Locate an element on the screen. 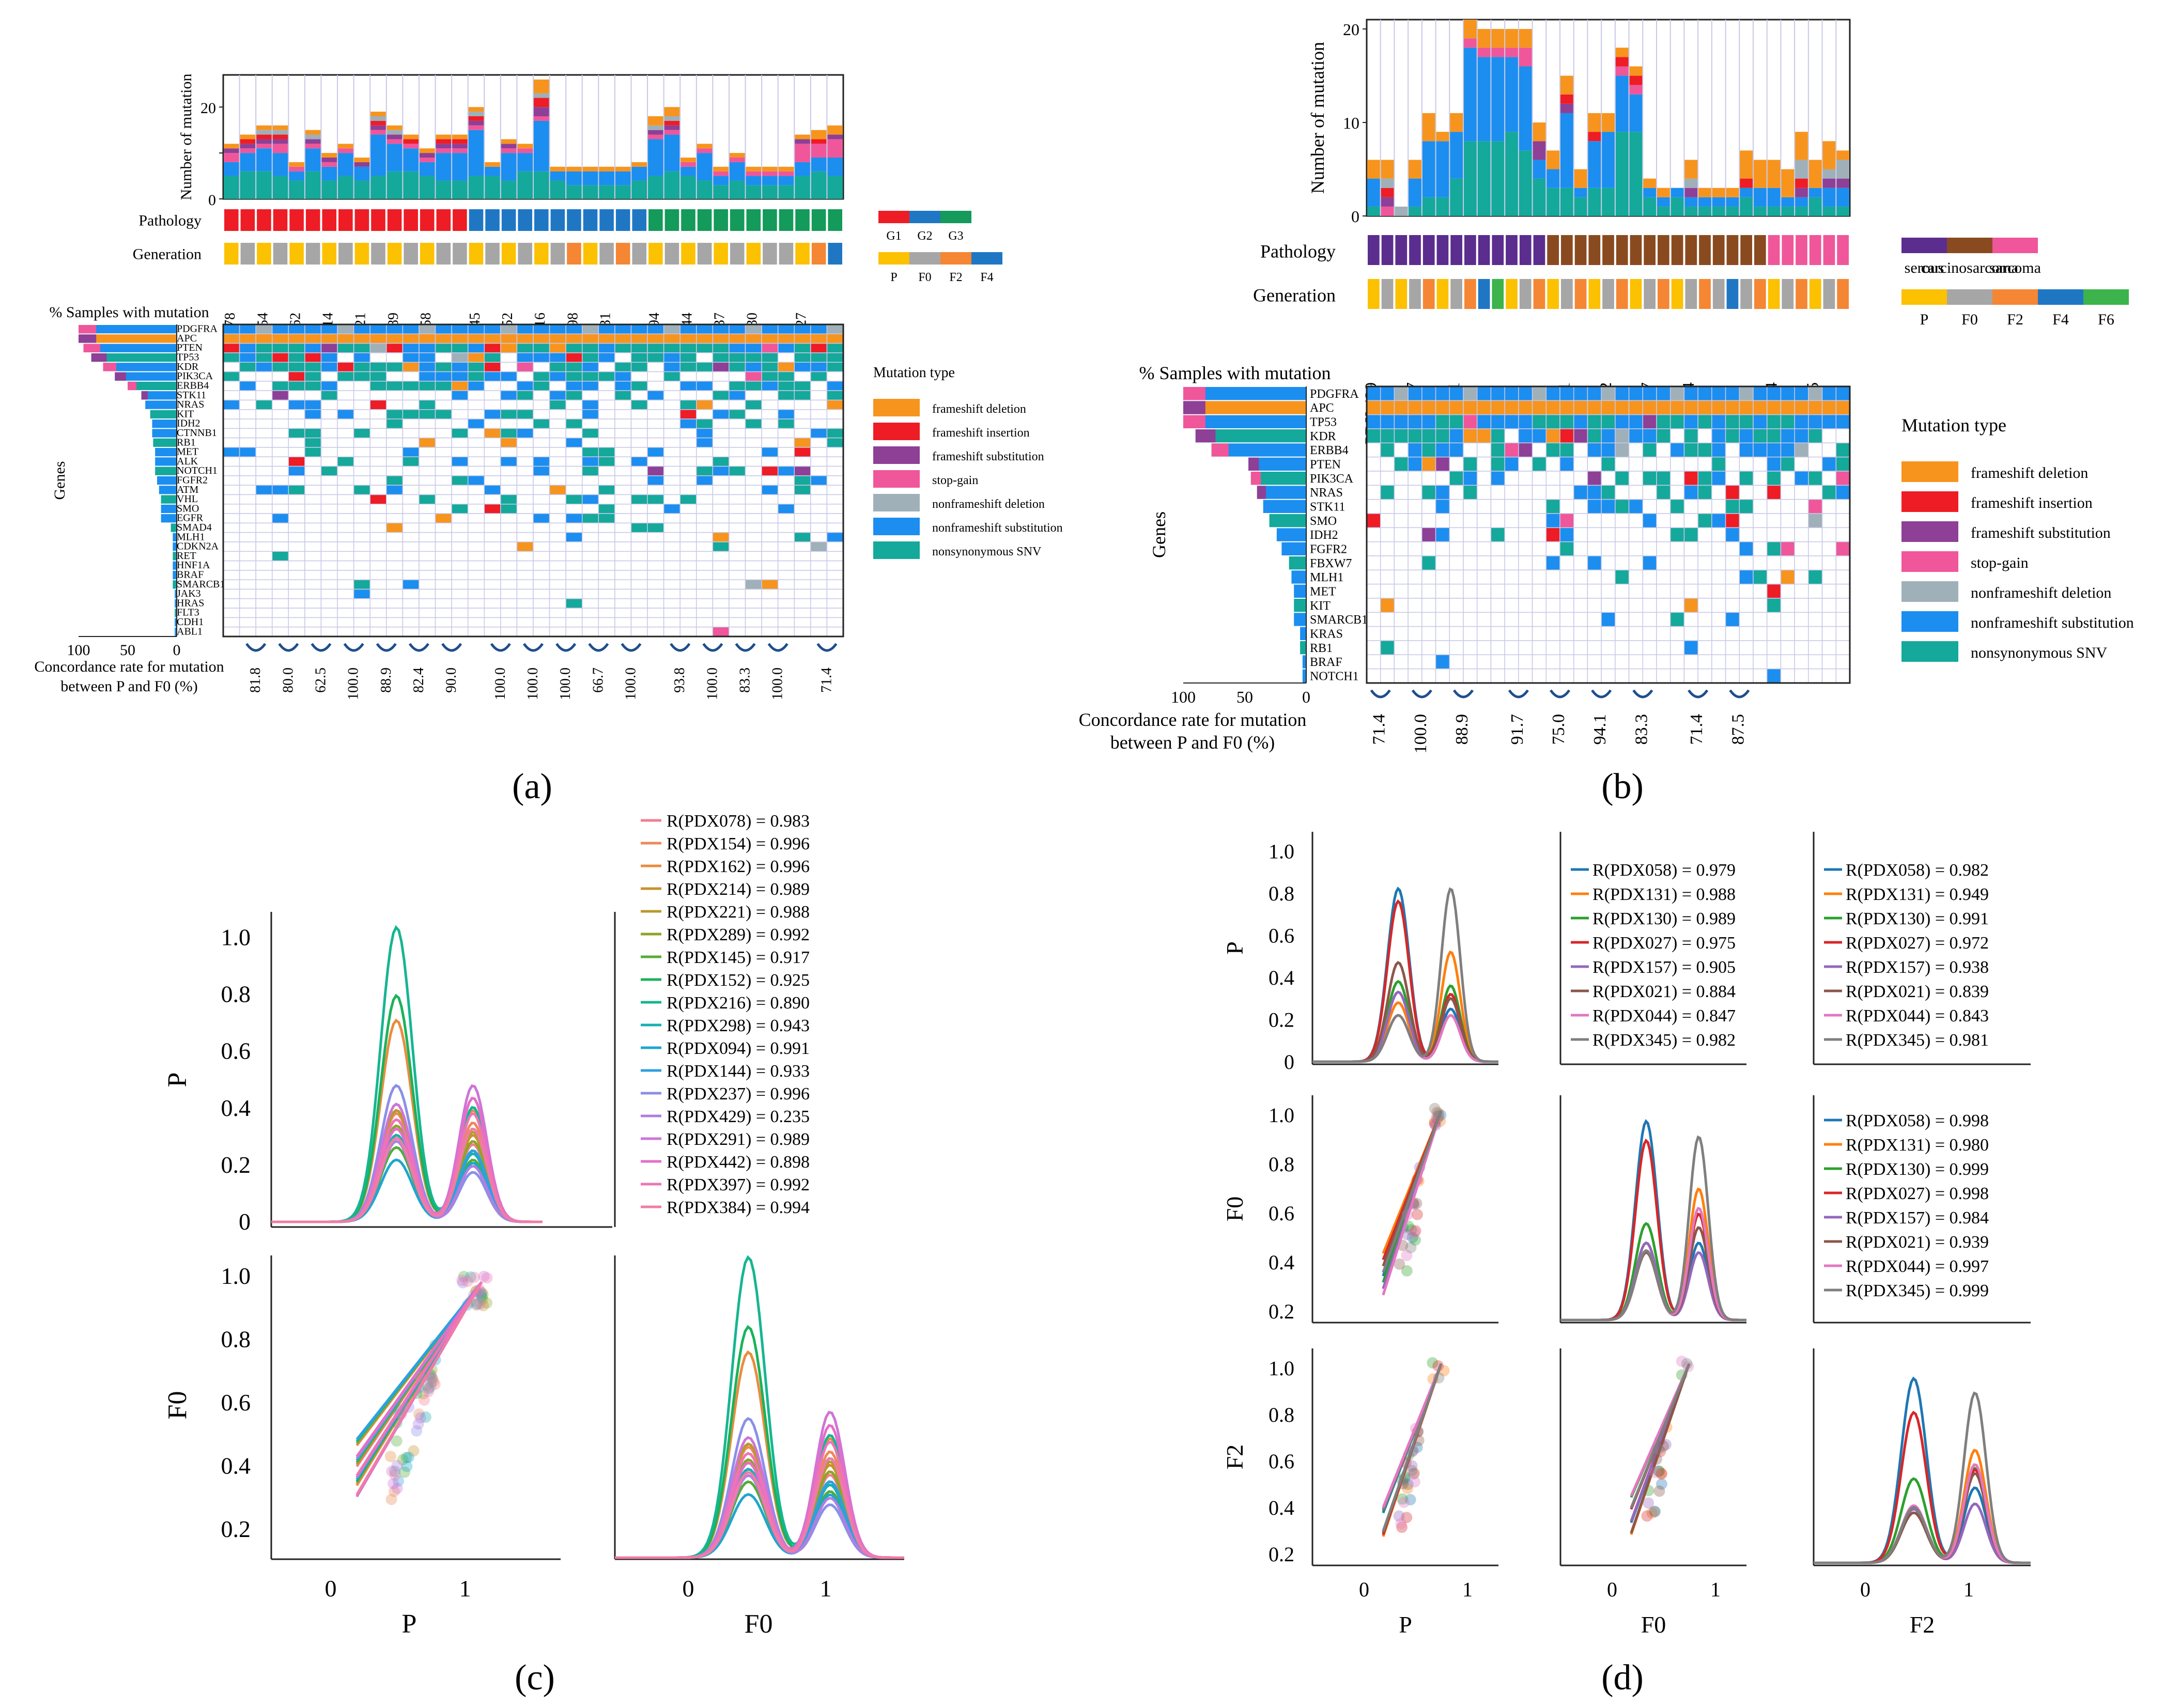 The image size is (2165, 1708). concordance-bracket is located at coordinates (777, 647).